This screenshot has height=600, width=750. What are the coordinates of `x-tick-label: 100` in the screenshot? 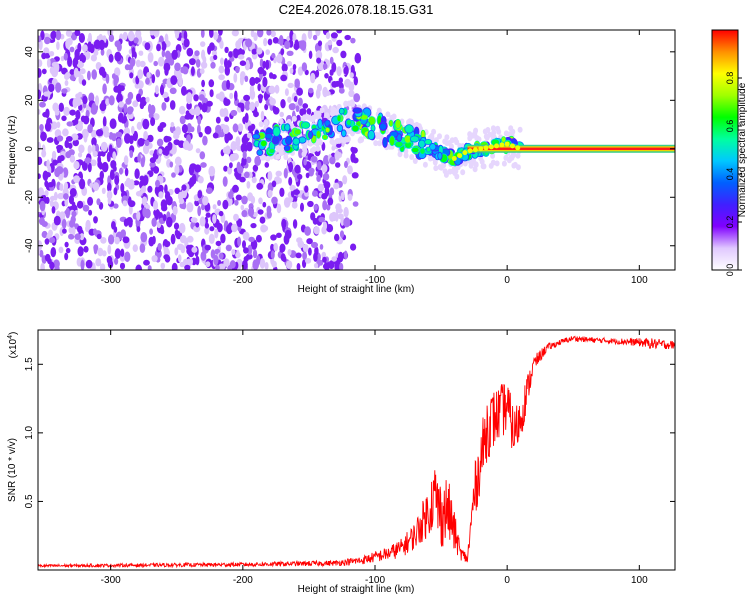 It's located at (639, 580).